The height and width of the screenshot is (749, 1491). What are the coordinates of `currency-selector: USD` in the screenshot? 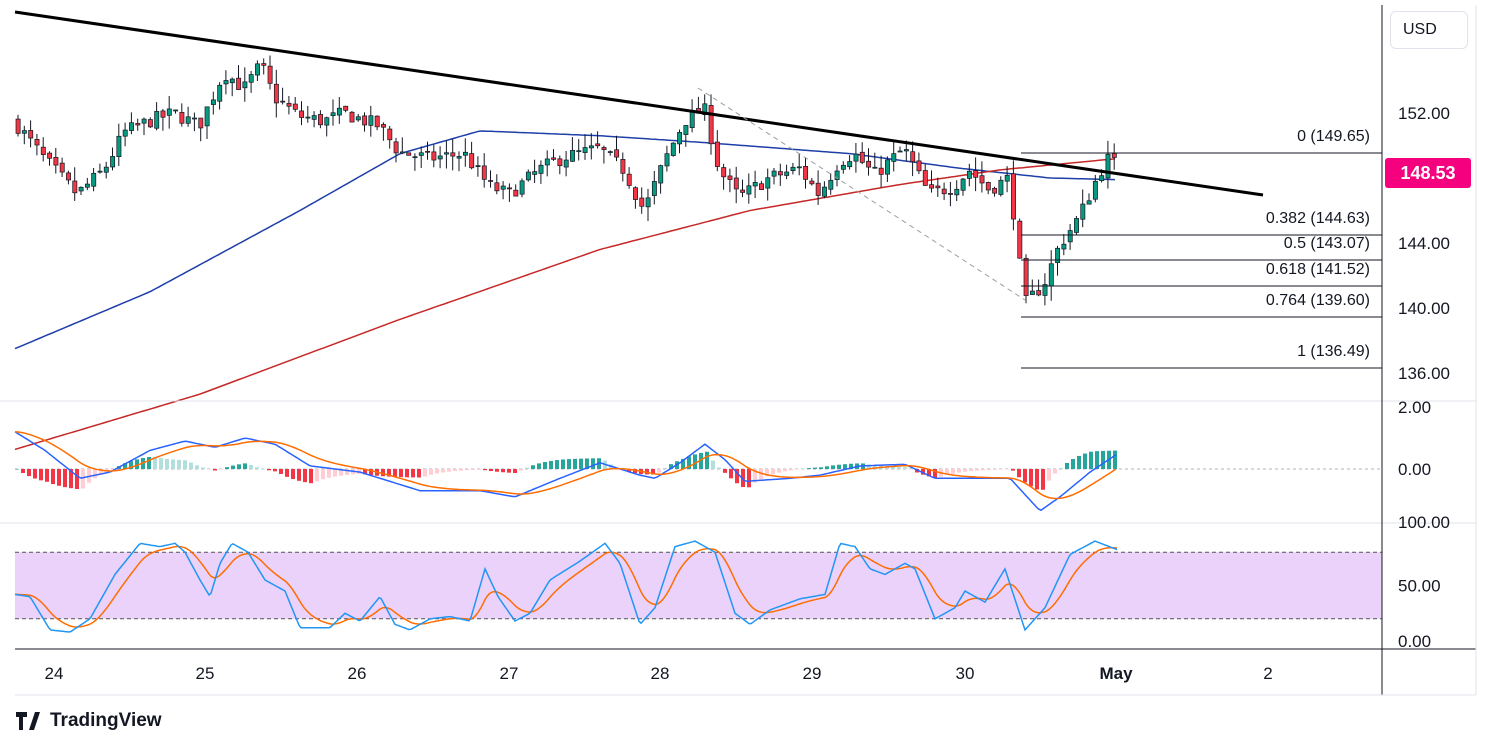 It's located at (1429, 30).